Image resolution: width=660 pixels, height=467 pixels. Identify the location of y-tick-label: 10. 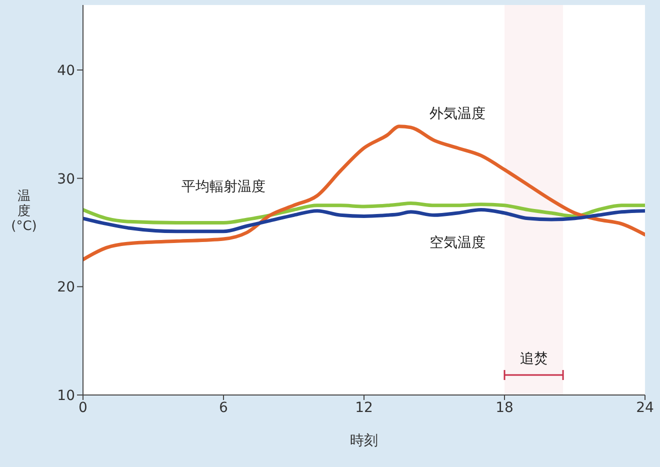
(66, 396).